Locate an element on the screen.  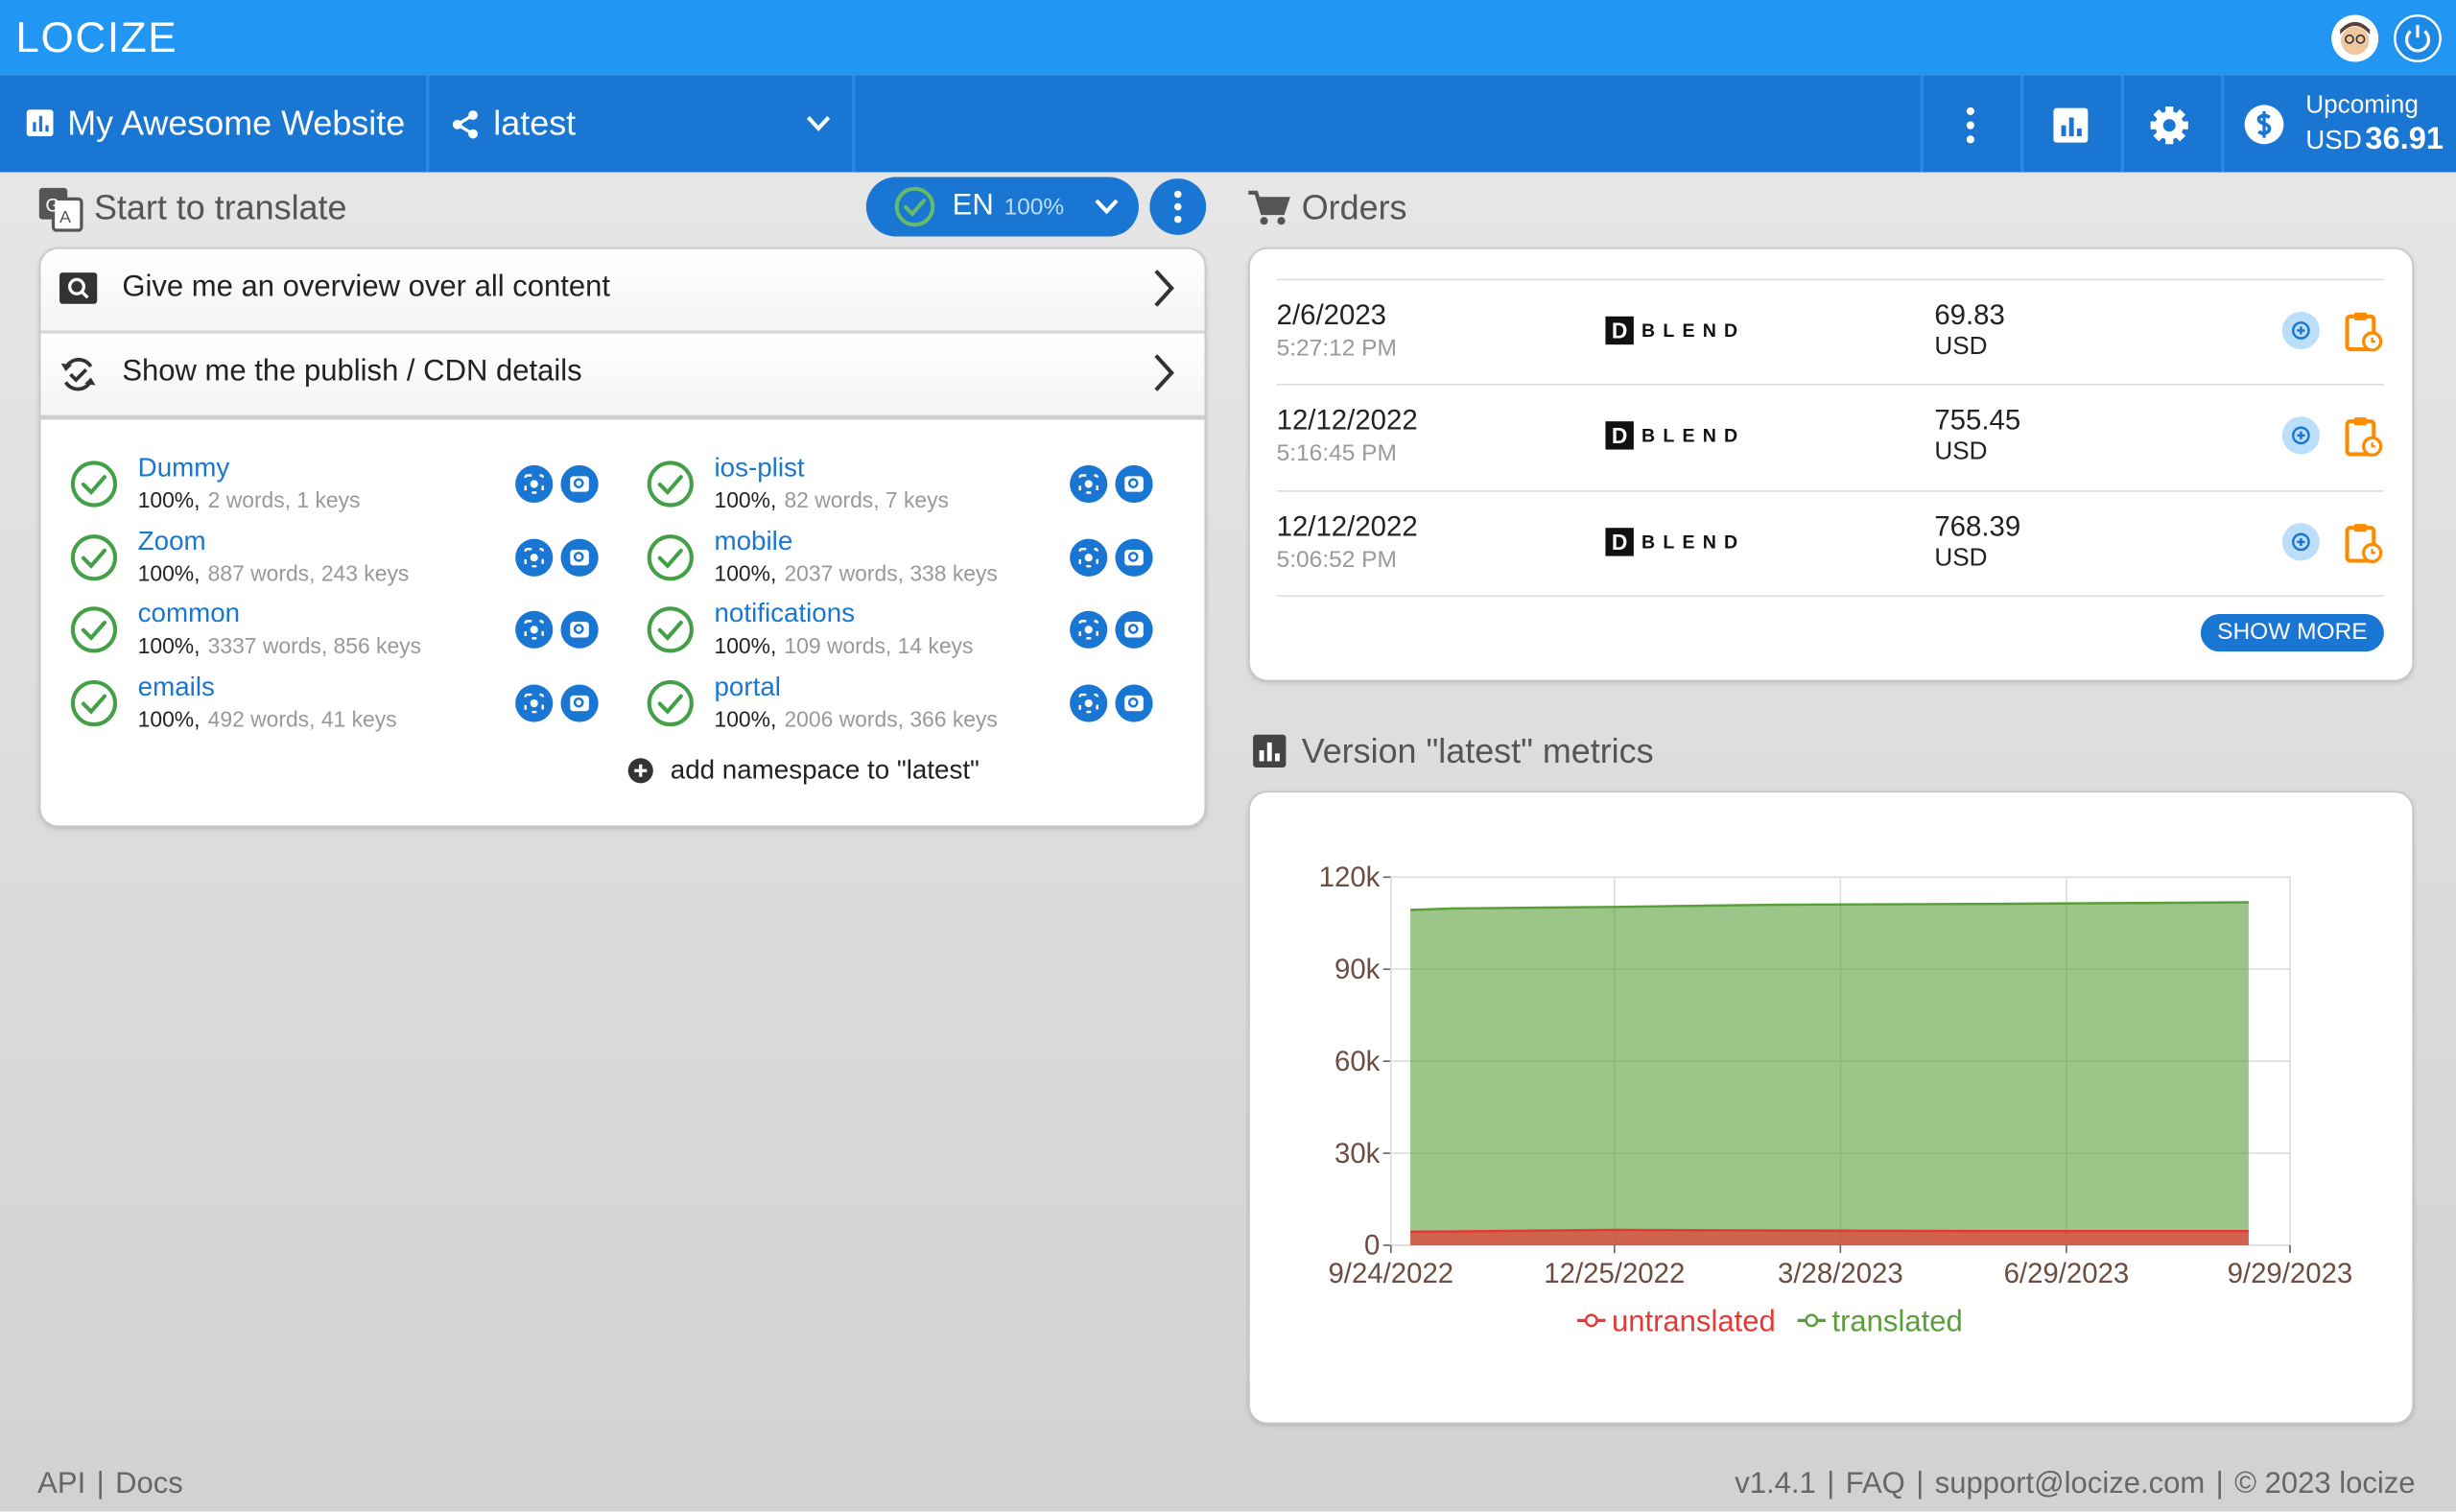
stats-button-part is located at coordinates (2071, 126).